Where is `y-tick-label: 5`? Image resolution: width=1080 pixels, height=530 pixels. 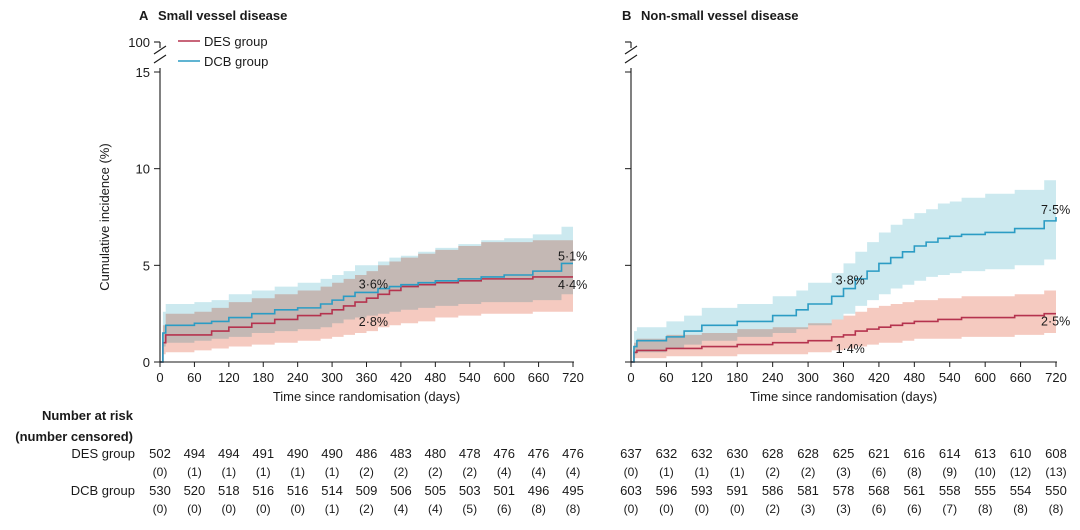 y-tick-label: 5 is located at coordinates (146, 265).